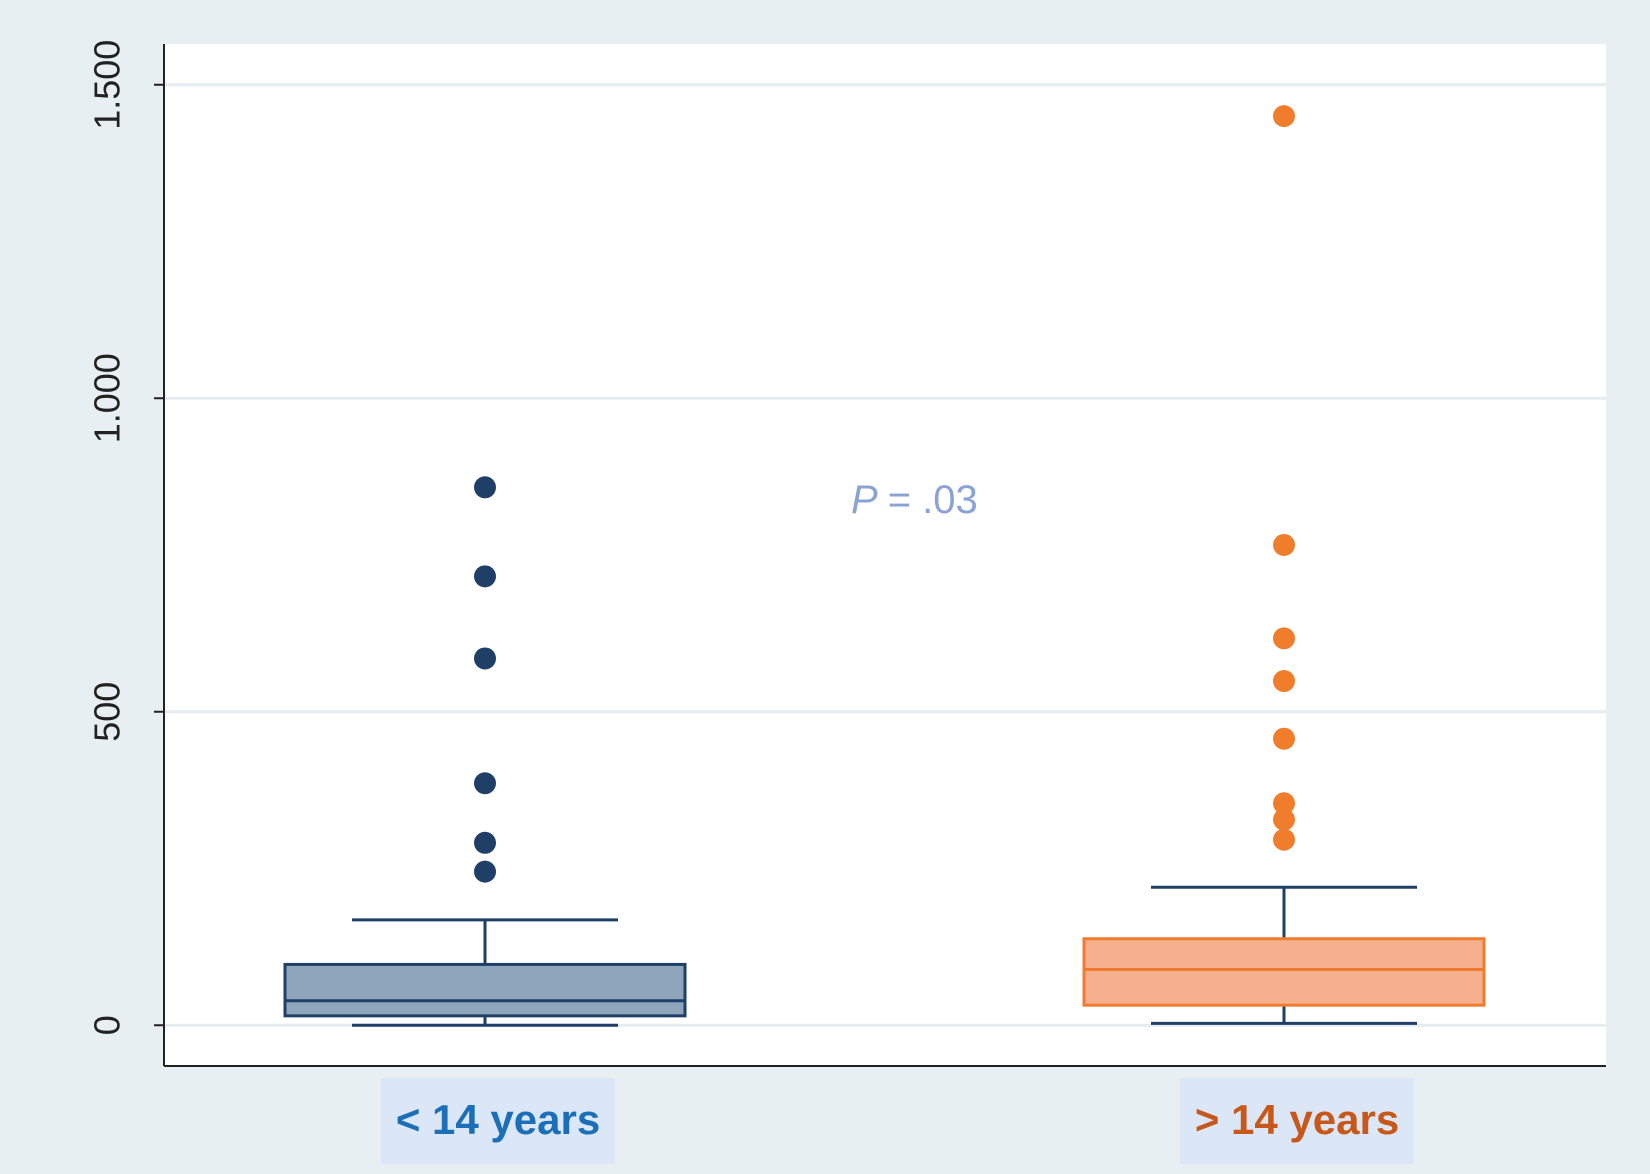 This screenshot has width=1650, height=1174. I want to click on x-tick-label: > 14 years, so click(1297, 1119).